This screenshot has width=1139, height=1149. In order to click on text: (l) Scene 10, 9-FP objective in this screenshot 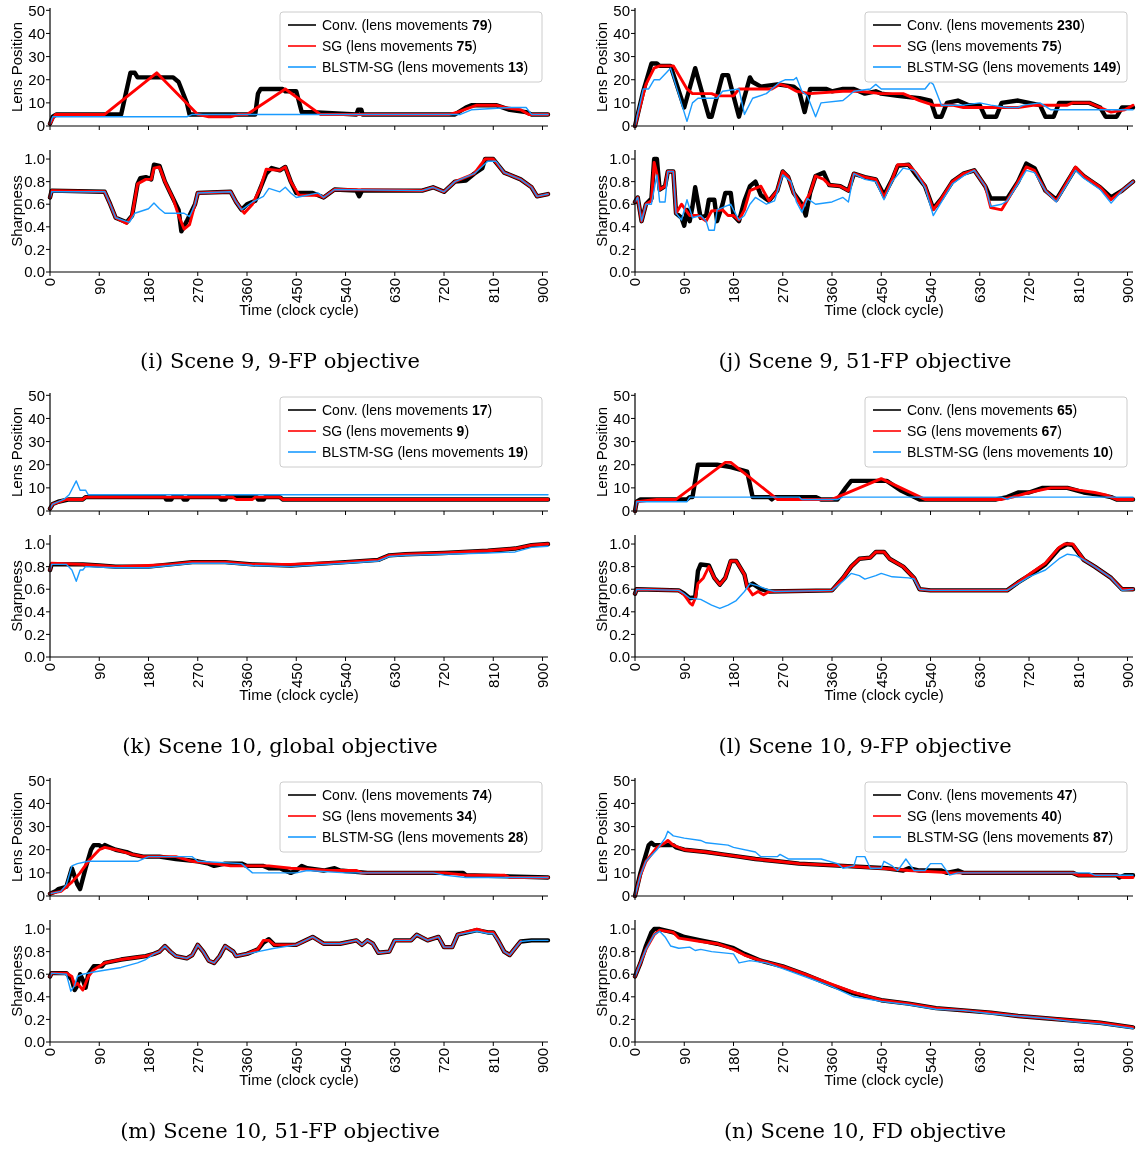, I will do `click(865, 746)`.